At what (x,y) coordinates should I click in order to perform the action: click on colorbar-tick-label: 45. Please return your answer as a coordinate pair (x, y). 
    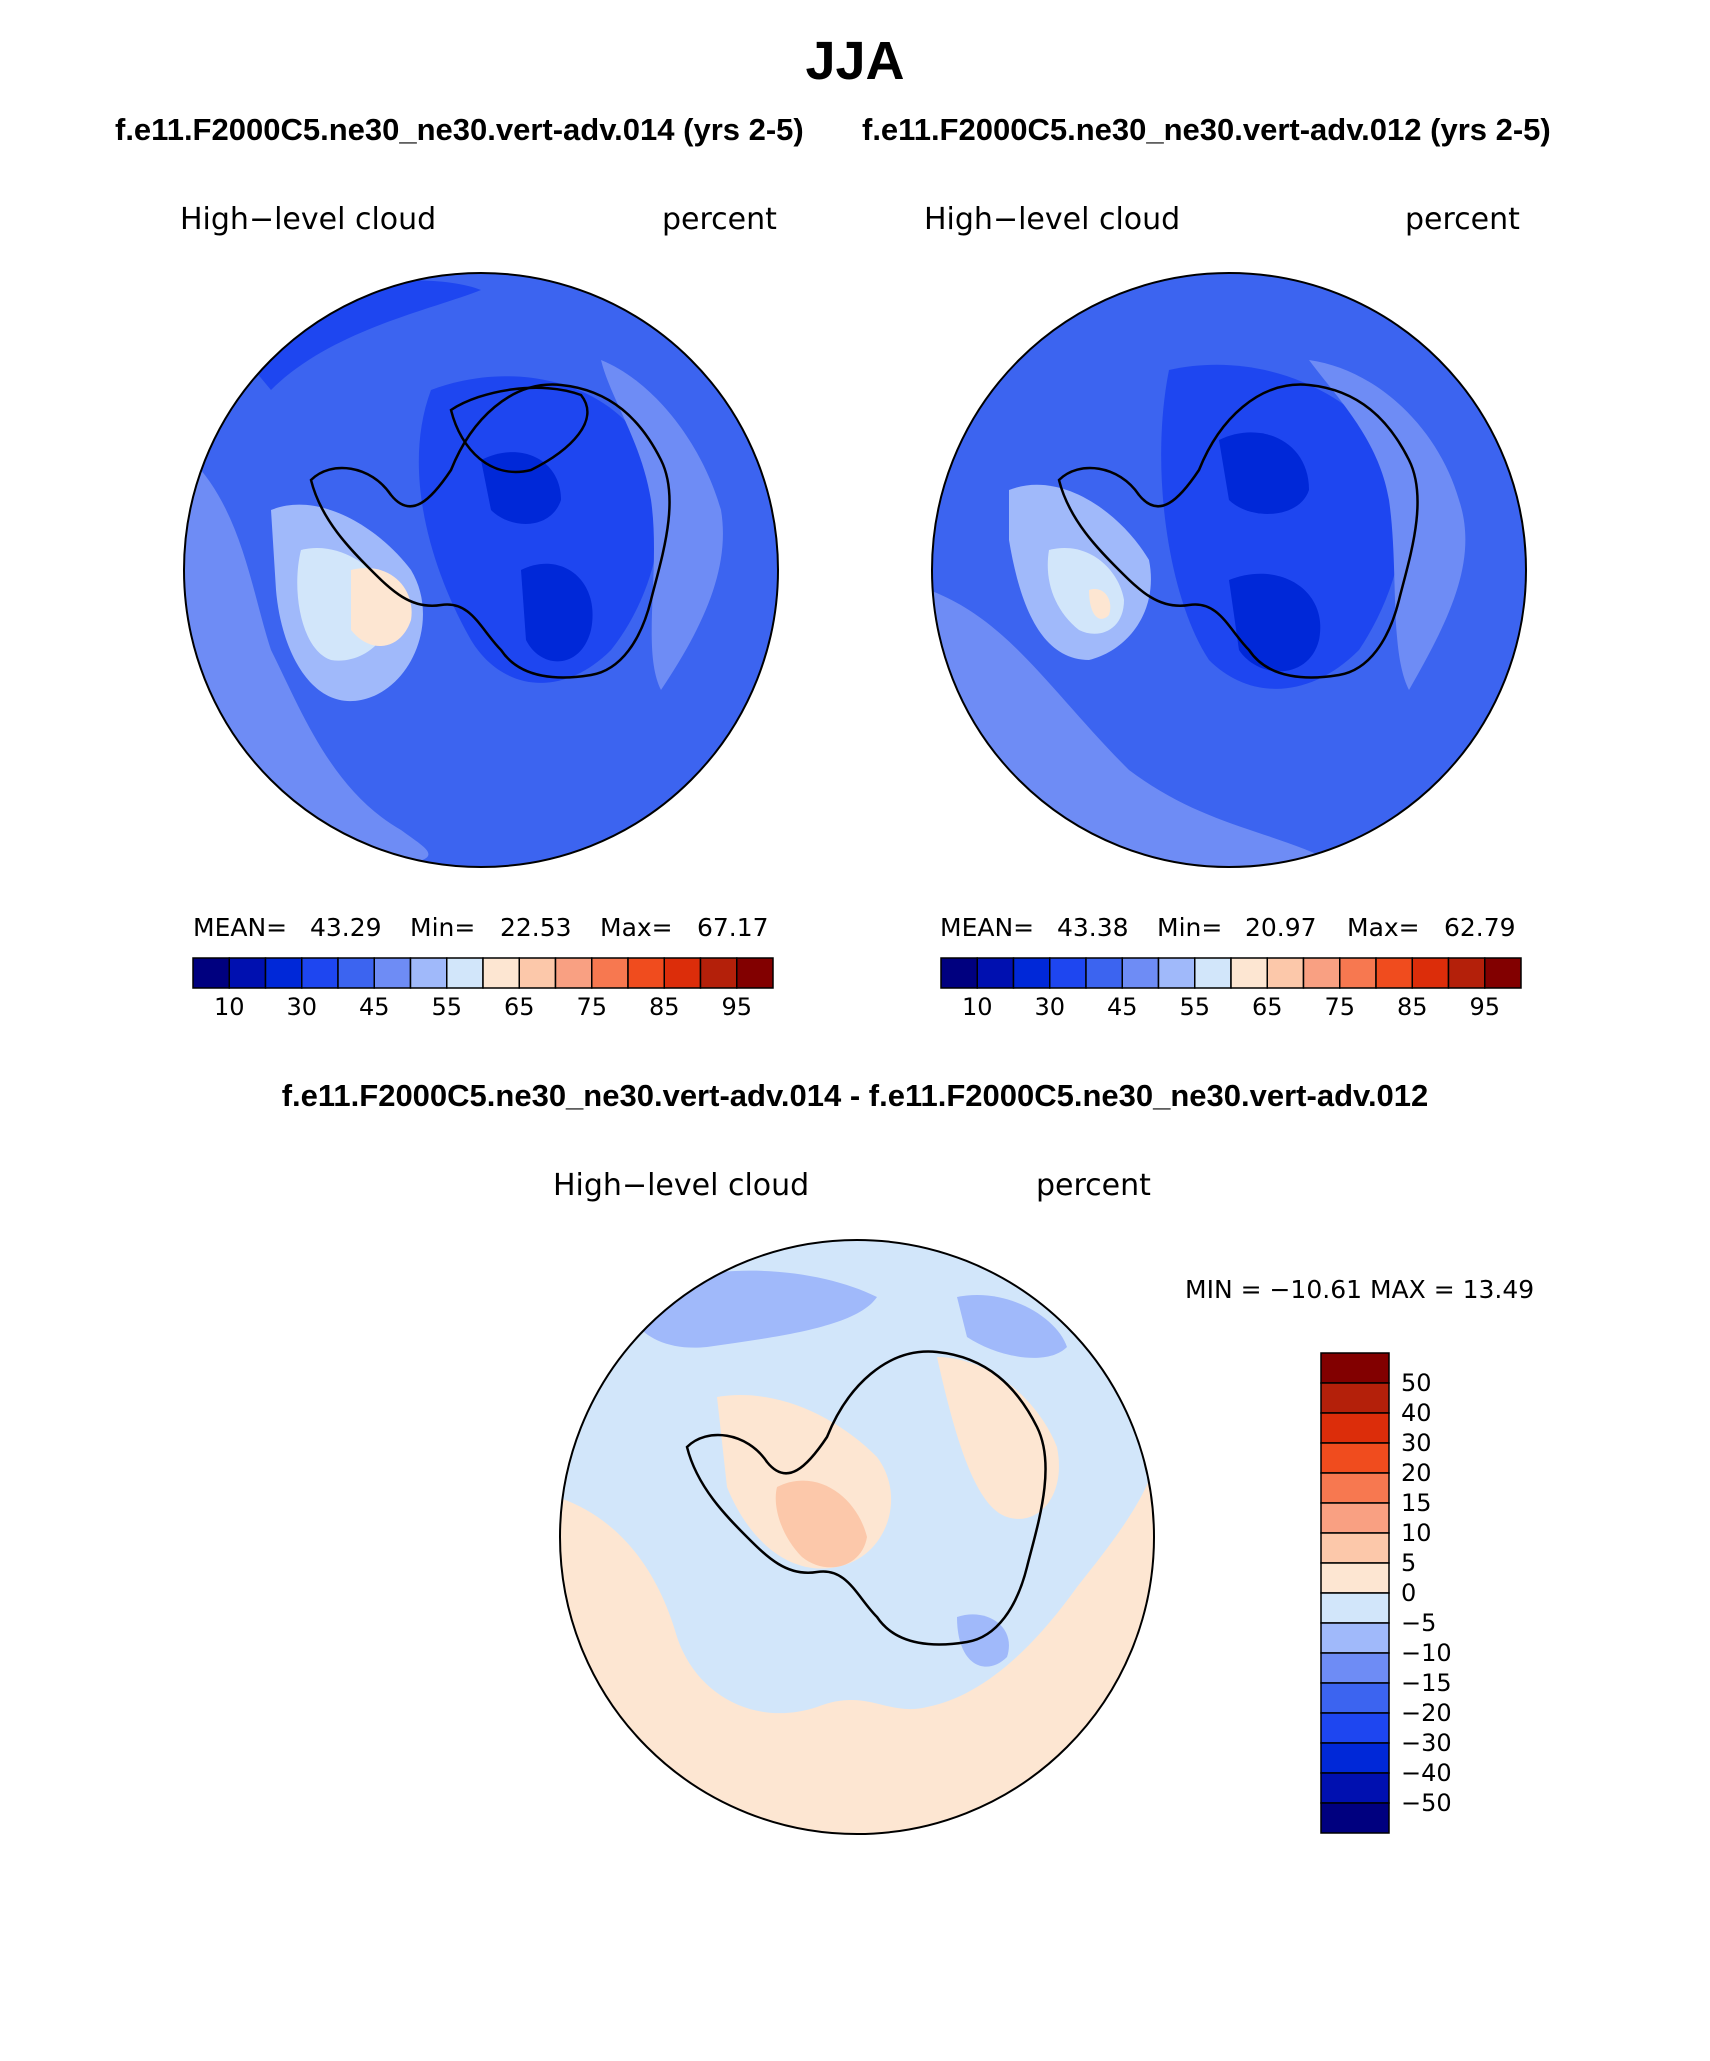
    Looking at the image, I should click on (1122, 1007).